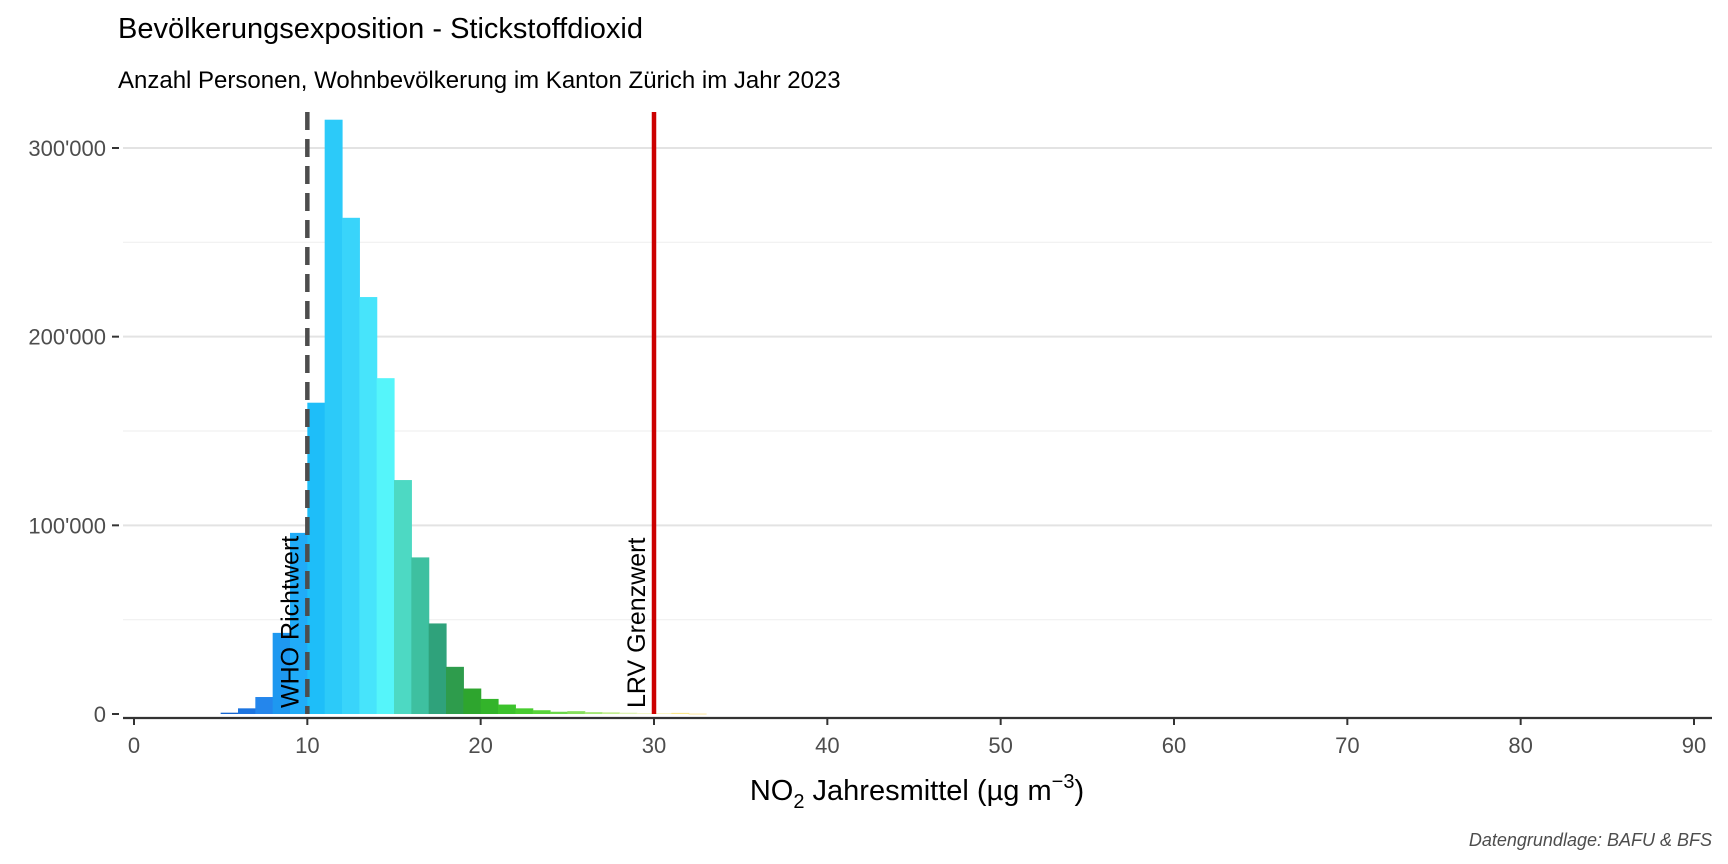  I want to click on x-axis-title: NO2 Jahresmittel (µg m−3), so click(917, 792).